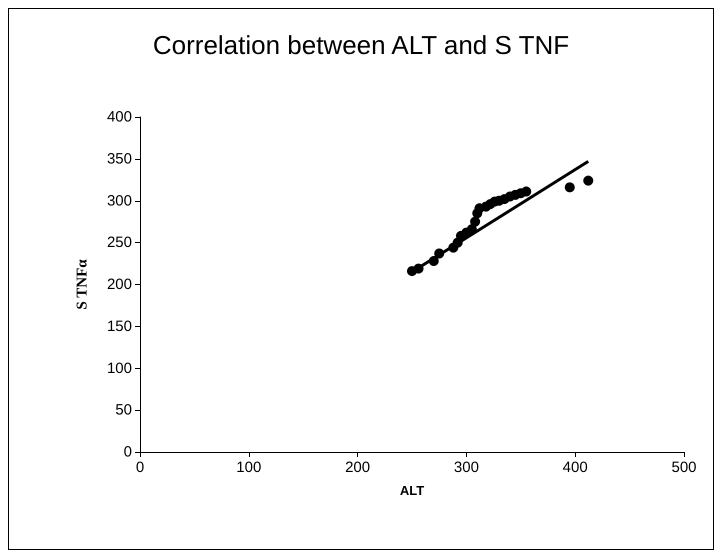 Image resolution: width=722 pixels, height=558 pixels. Describe the element at coordinates (119, 159) in the screenshot. I see `y-tick-label: 350` at that location.